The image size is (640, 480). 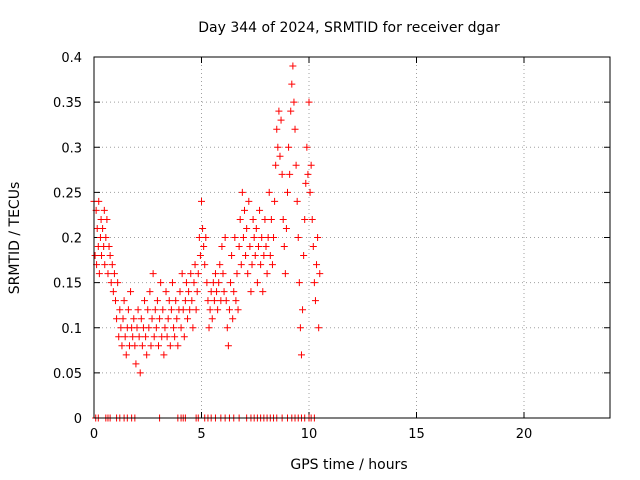 I want to click on y-tick-labels: 0 0.05 0.1 0.15 0.2 0.25 0.3 0.35 0.4, so click(x=67, y=239).